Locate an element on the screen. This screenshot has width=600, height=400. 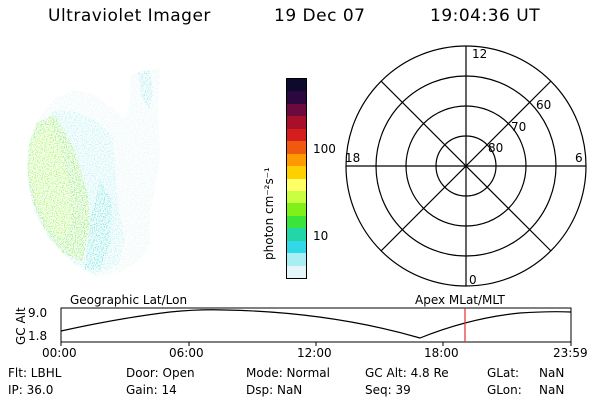
door-readout: Door: Open is located at coordinates (160, 373).